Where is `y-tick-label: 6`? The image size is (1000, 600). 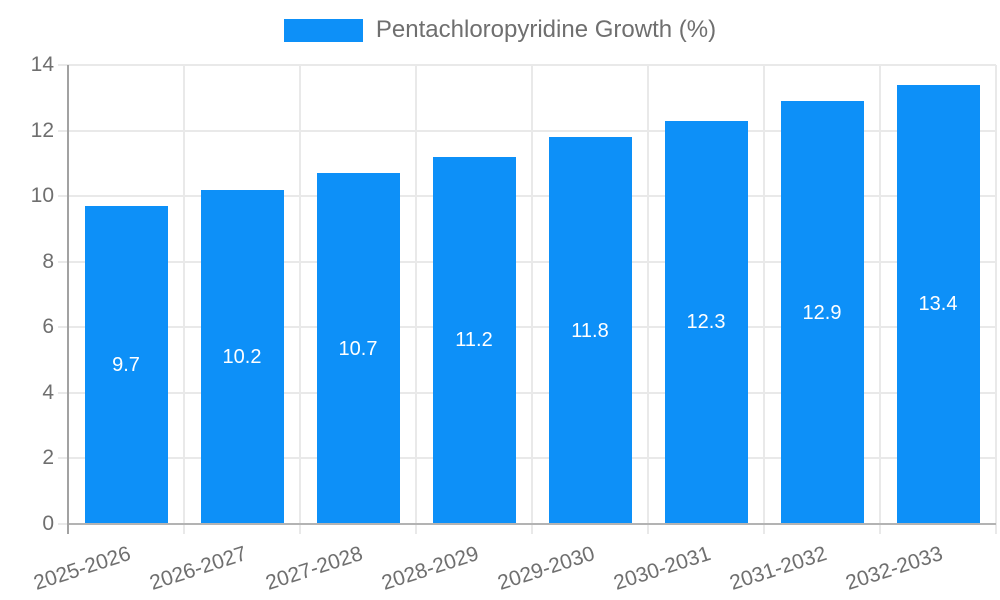
y-tick-label: 6 is located at coordinates (48, 327).